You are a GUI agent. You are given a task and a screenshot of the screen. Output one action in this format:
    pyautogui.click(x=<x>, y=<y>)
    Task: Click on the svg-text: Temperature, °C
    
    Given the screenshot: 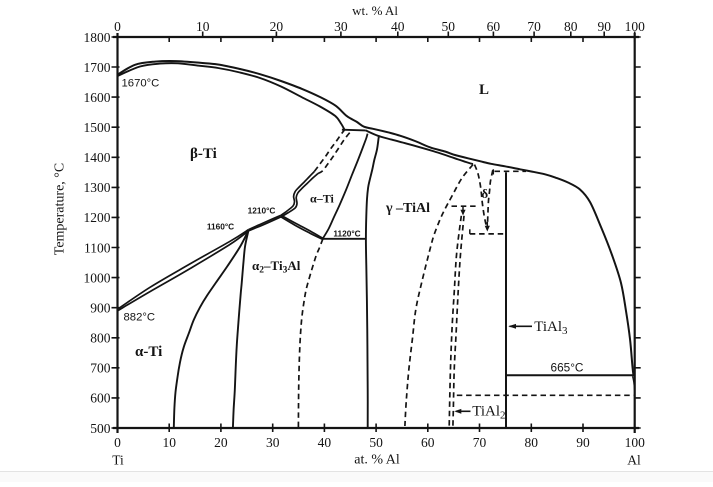 What is the action you would take?
    pyautogui.click(x=60, y=209)
    